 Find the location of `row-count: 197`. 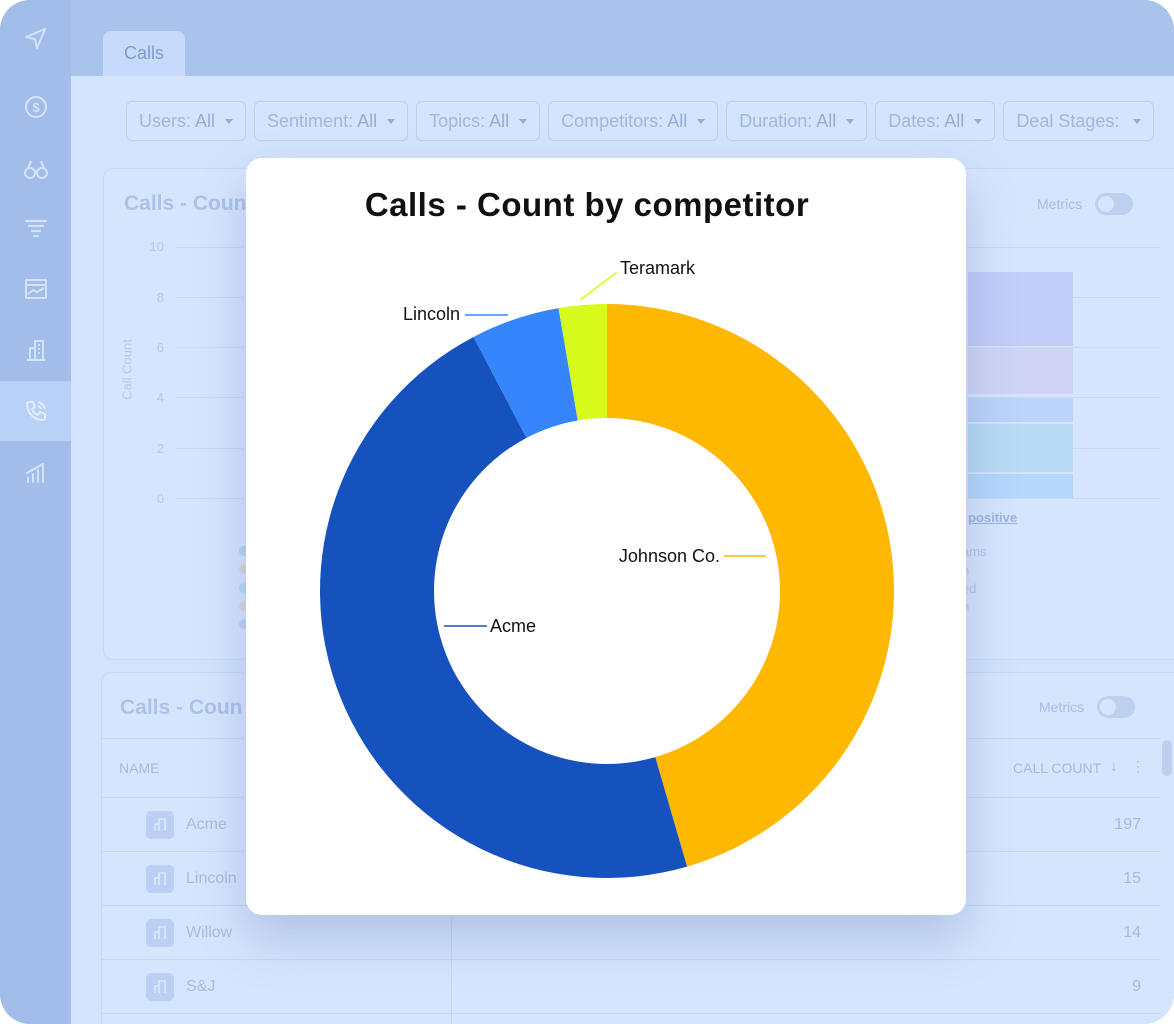

row-count: 197 is located at coordinates (1127, 824).